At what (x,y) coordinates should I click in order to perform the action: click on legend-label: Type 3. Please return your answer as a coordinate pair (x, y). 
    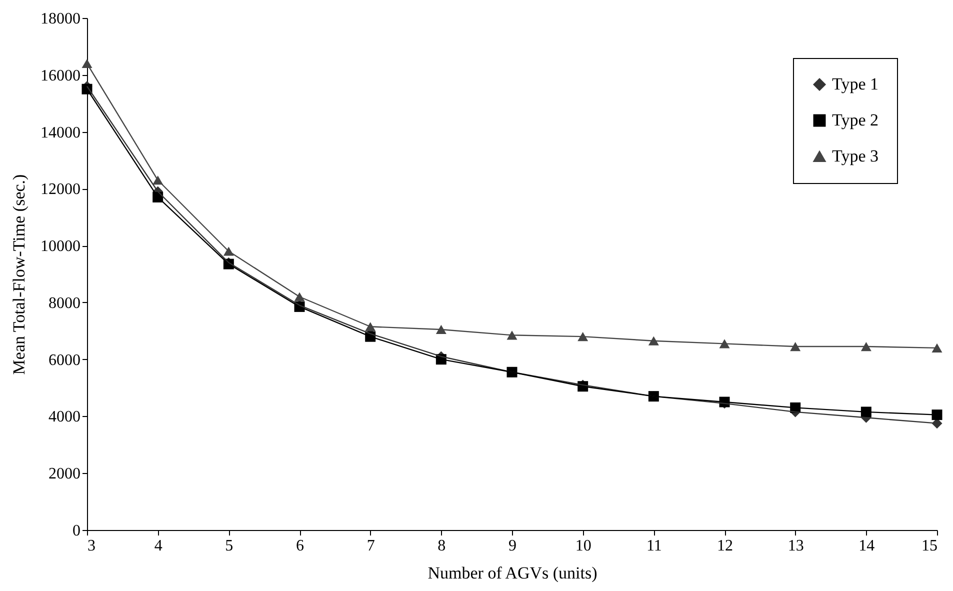
    Looking at the image, I should click on (855, 156).